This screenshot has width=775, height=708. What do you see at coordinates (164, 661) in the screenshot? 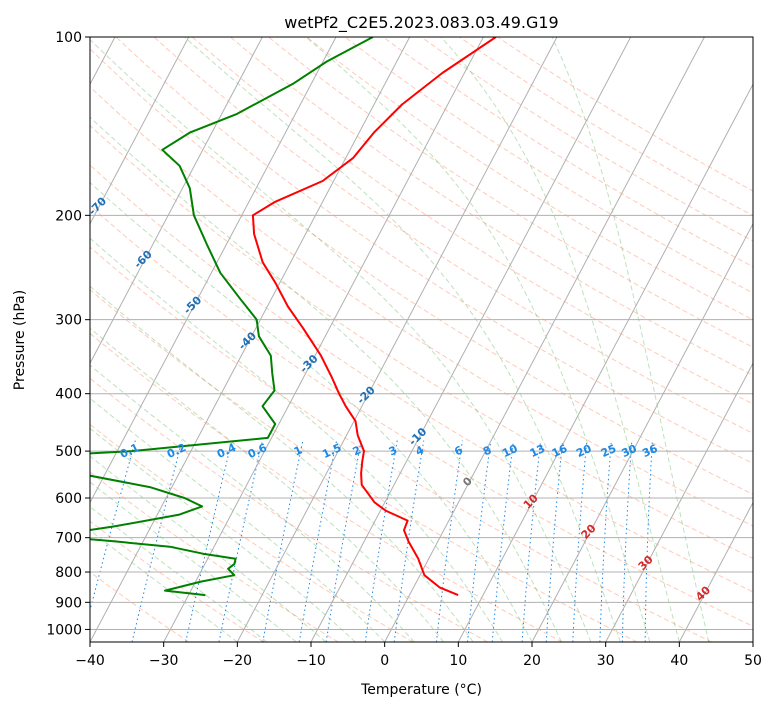
I see `x-tick-label: −30` at bounding box center [164, 661].